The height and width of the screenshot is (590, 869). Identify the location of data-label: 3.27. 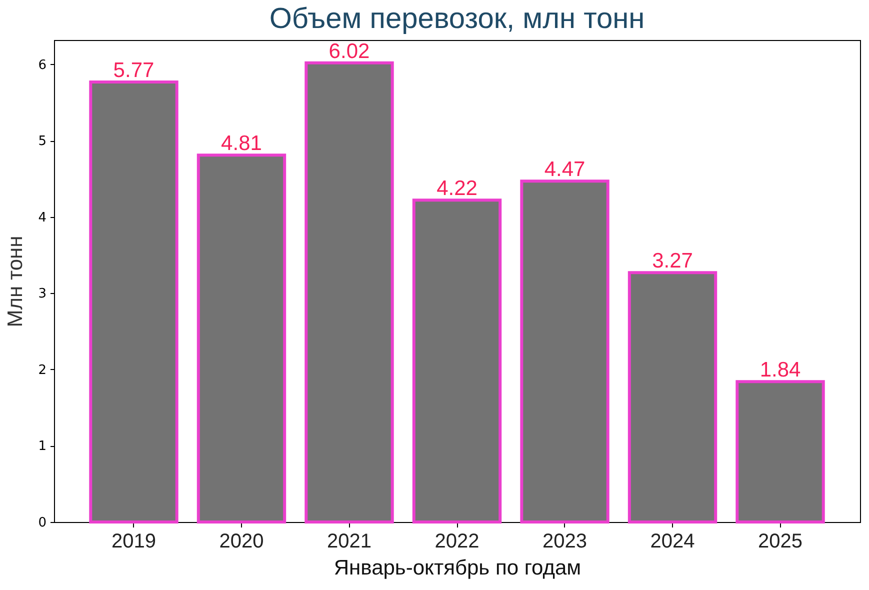
(672, 261).